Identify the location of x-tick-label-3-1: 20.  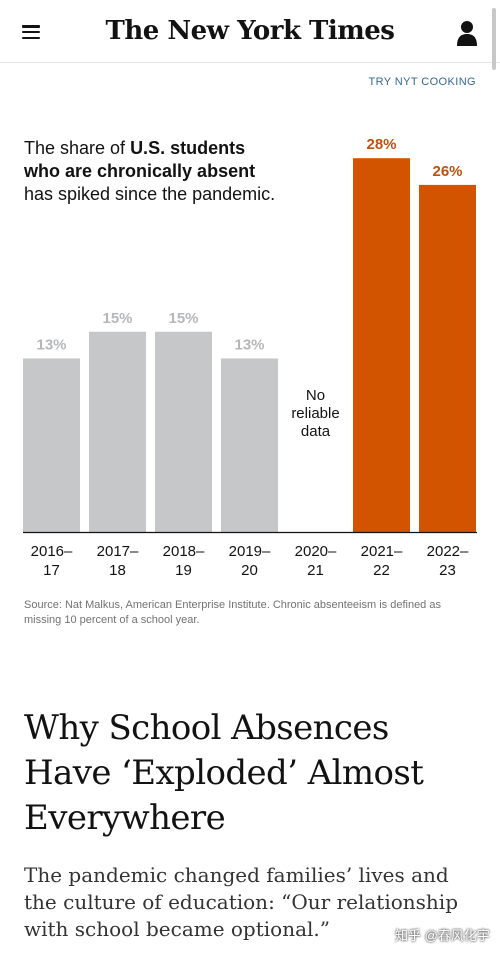
(249, 570).